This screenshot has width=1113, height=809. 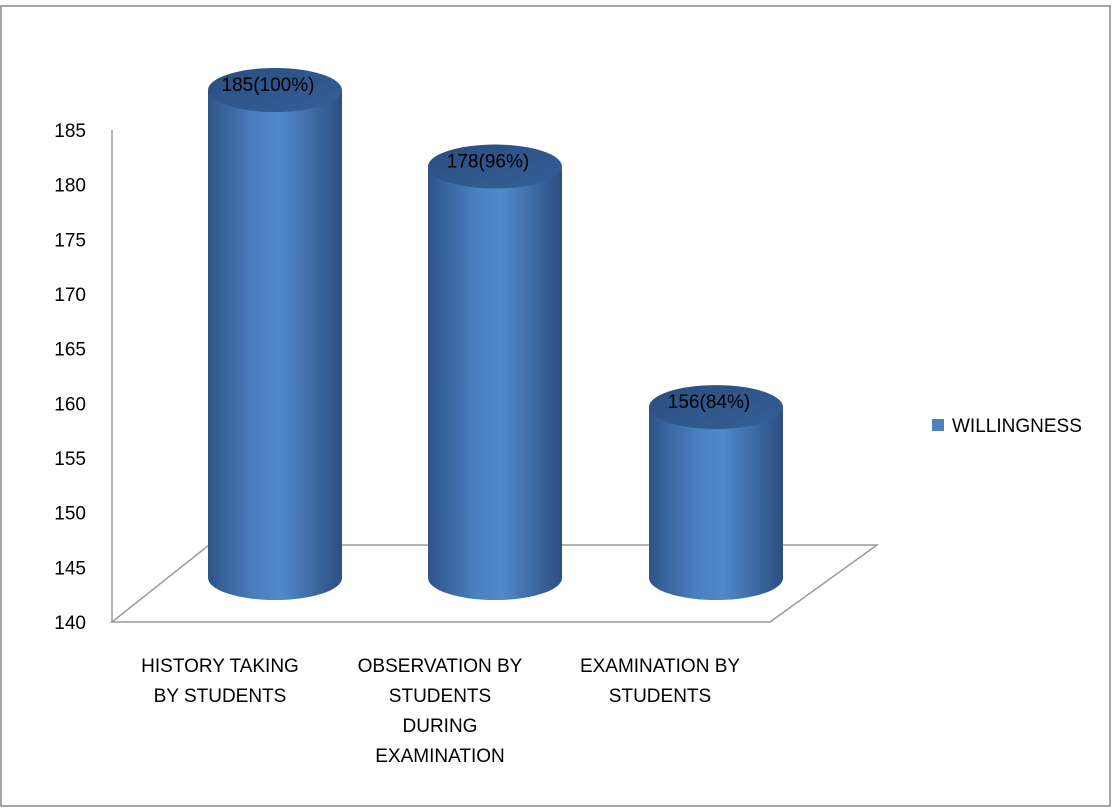 I want to click on y-tick-label: 155, so click(x=70, y=459).